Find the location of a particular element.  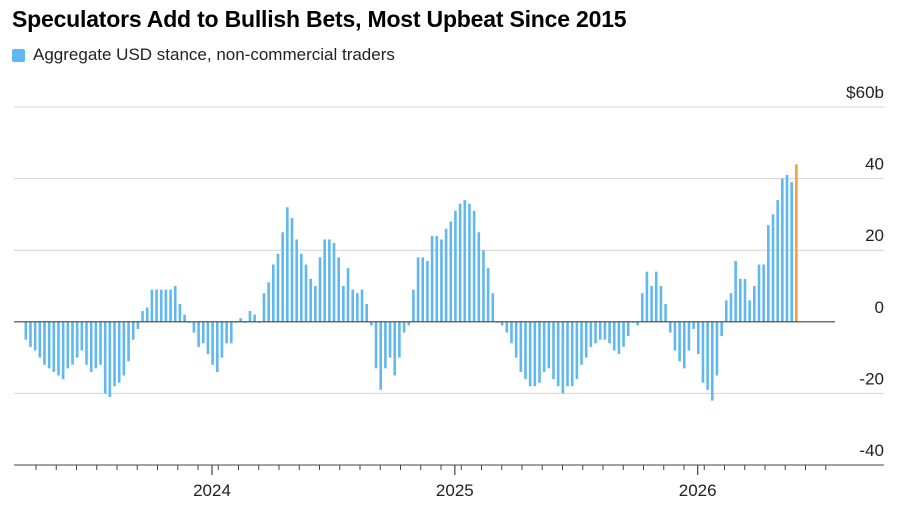

legend-swatch is located at coordinates (18, 55).